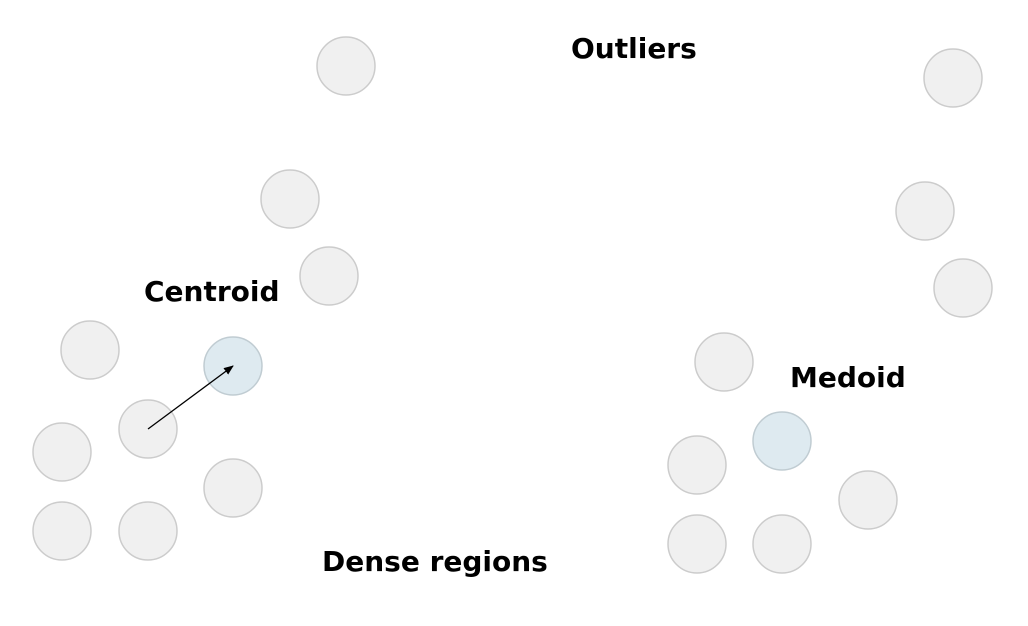 The height and width of the screenshot is (626, 1028). What do you see at coordinates (435, 561) in the screenshot?
I see `dense-regions-label: Dense regions` at bounding box center [435, 561].